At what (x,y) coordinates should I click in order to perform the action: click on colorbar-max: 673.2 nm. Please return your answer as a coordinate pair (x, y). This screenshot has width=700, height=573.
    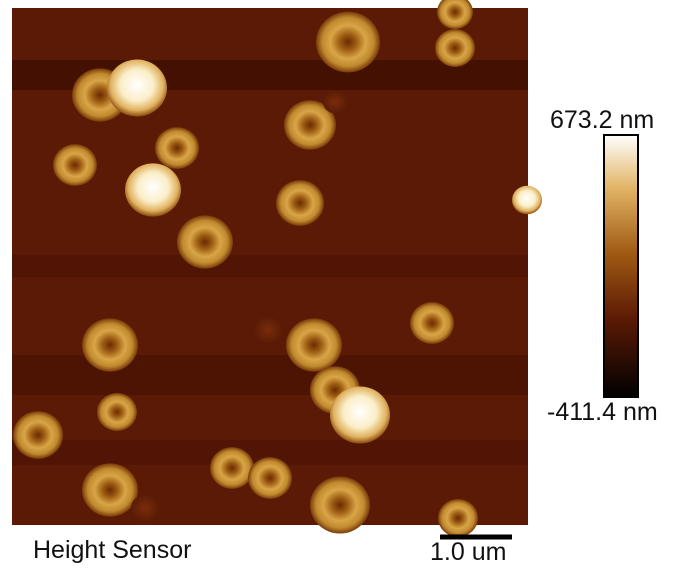
    Looking at the image, I should click on (602, 120).